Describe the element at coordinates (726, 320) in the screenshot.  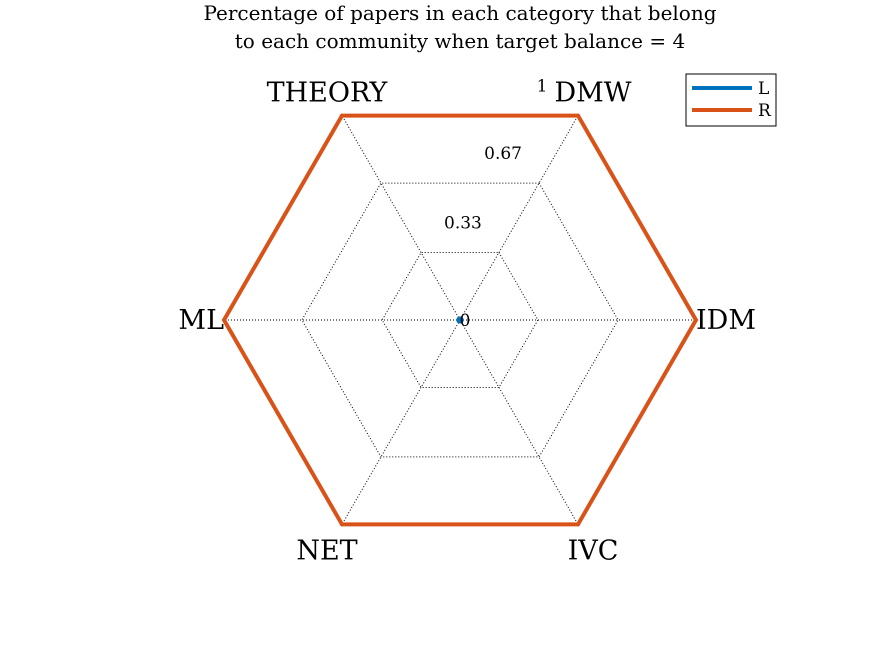
I see `axis-label-idm: IDM` at that location.